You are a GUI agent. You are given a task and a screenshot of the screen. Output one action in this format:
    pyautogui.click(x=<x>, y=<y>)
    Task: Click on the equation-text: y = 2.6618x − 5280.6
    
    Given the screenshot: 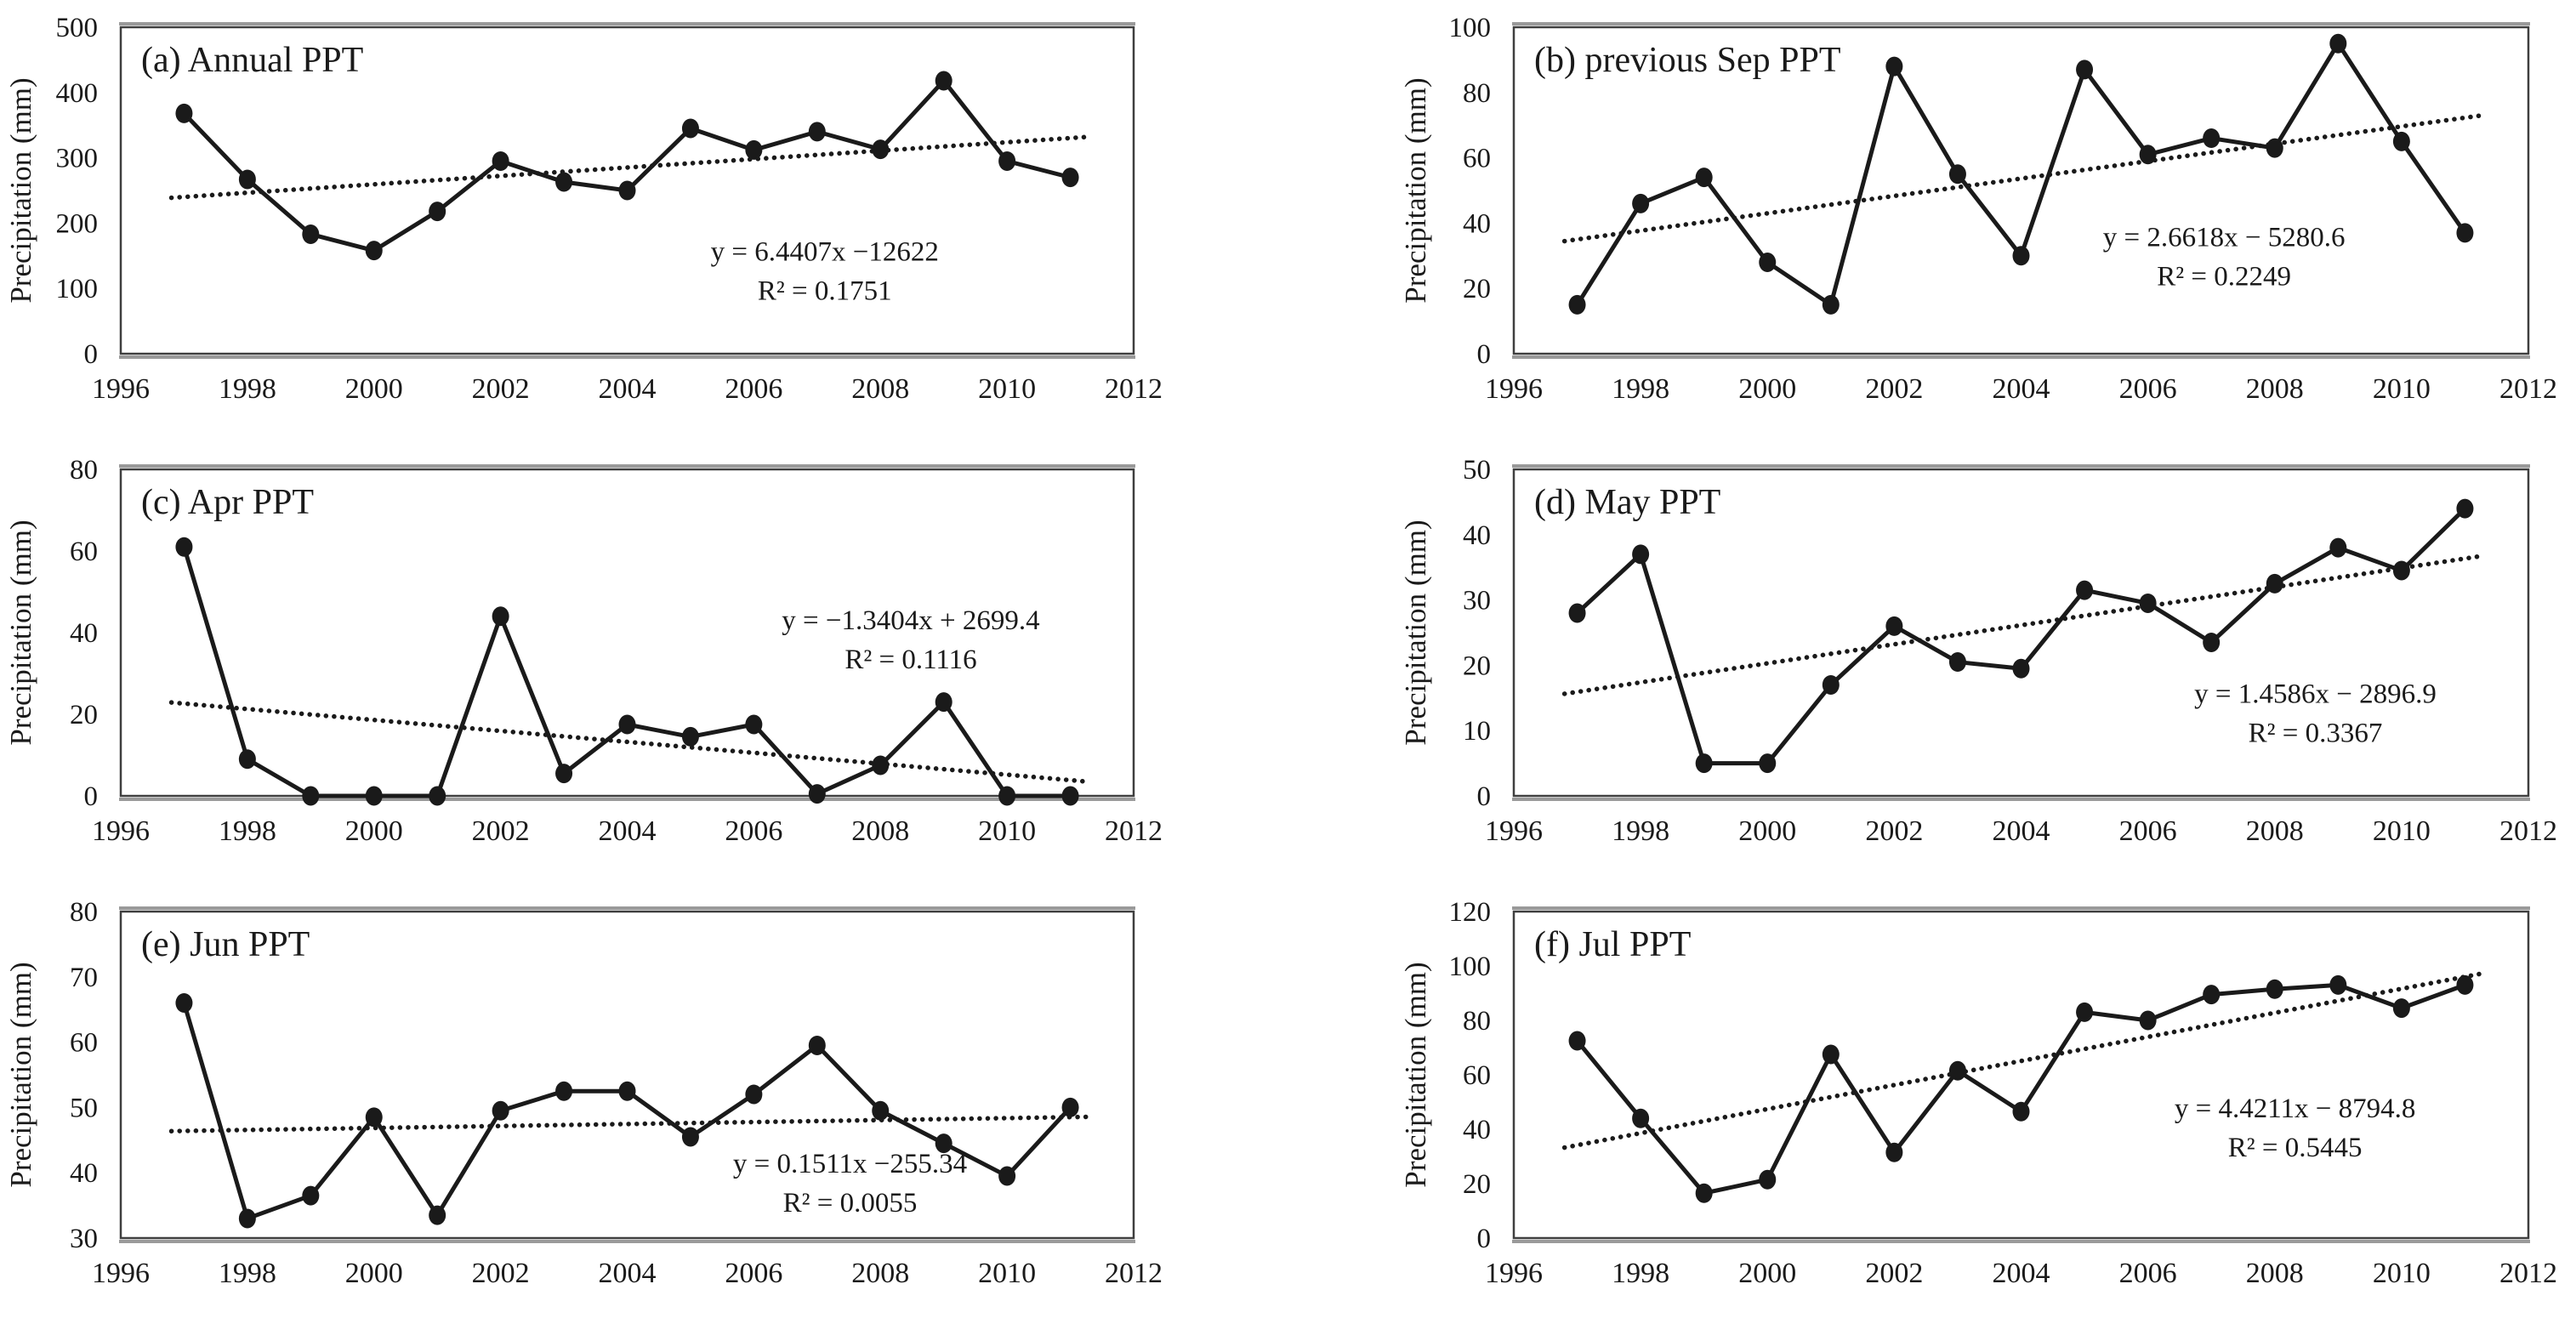 What is the action you would take?
    pyautogui.click(x=2224, y=238)
    